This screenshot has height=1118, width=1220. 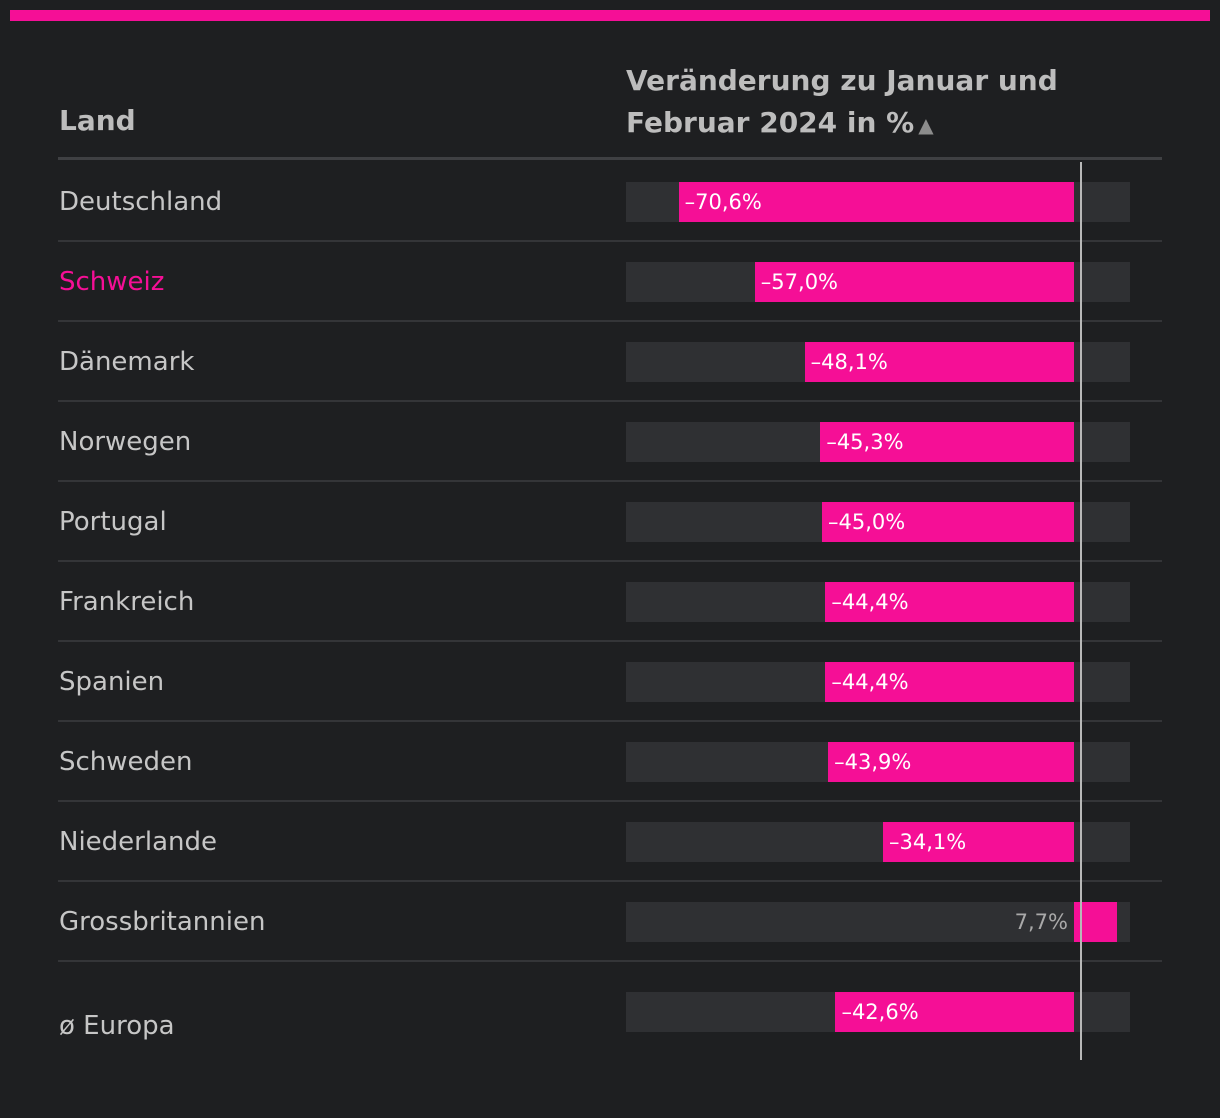 What do you see at coordinates (97, 120) in the screenshot?
I see `column-header-country: Land` at bounding box center [97, 120].